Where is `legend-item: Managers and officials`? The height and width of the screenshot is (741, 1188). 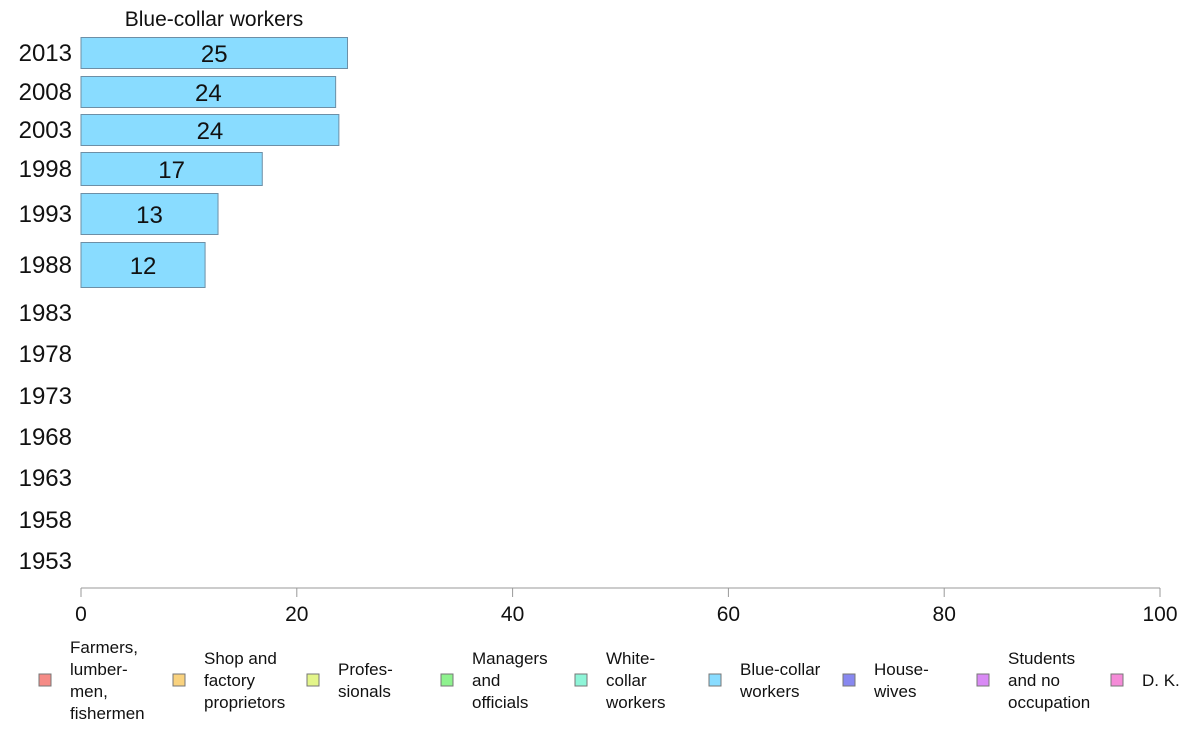 legend-item: Managers and officials is located at coordinates (494, 680).